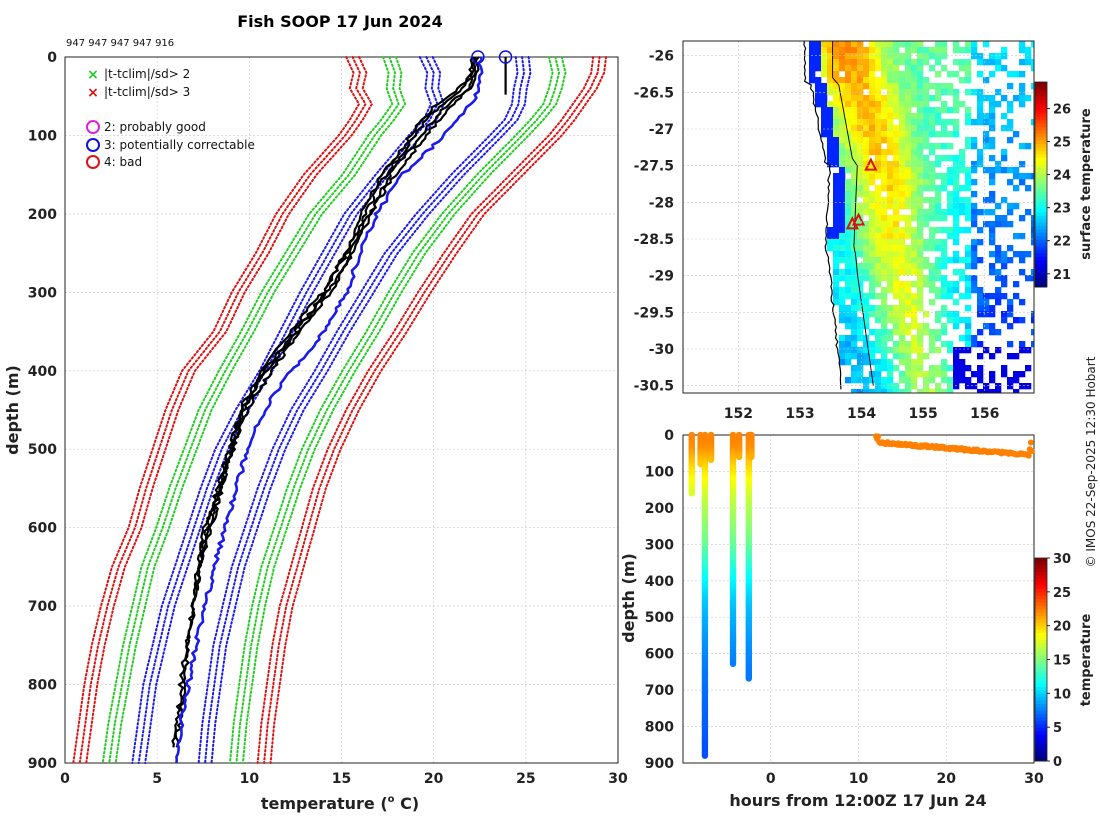 Image resolution: width=1100 pixels, height=820 pixels. I want to click on drop-markers, so click(861, 193).